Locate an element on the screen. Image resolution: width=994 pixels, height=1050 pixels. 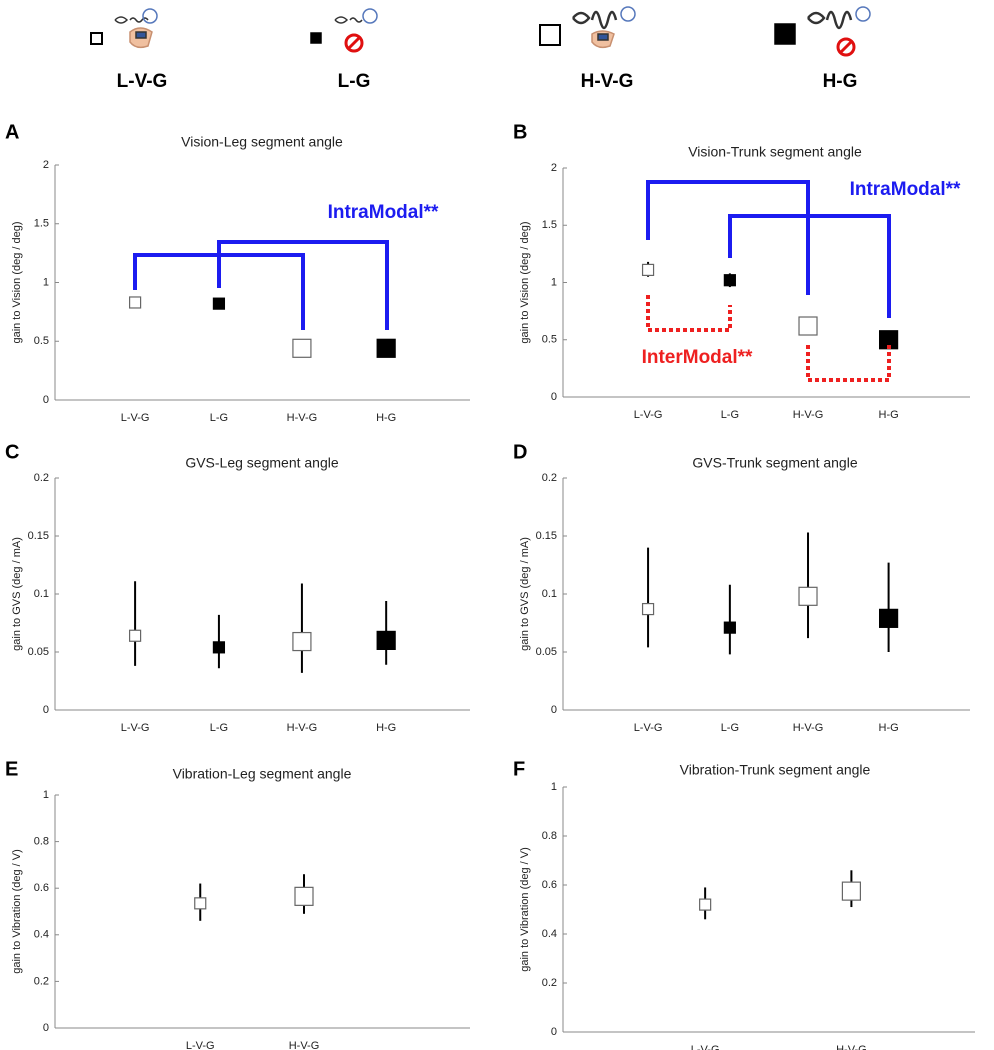
chart-title: Vision-Trunk segment angle is located at coordinates (775, 152).